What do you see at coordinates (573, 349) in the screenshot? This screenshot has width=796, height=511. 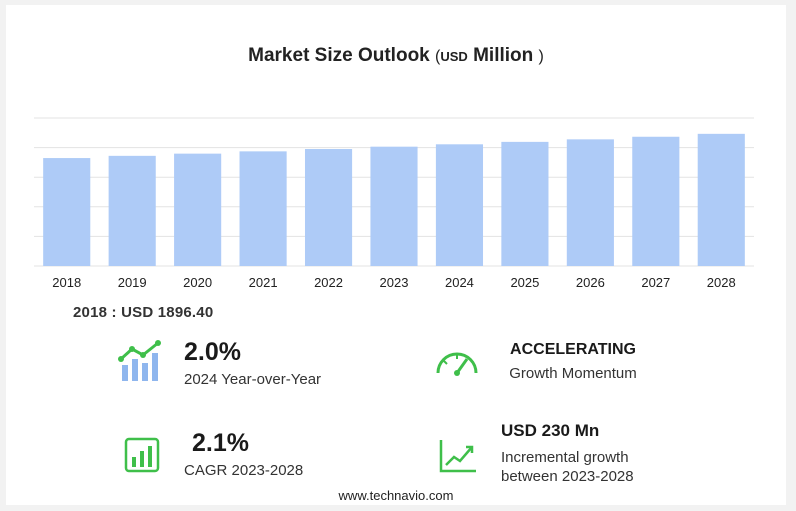 I see `momentum-head: ACCELERATING` at bounding box center [573, 349].